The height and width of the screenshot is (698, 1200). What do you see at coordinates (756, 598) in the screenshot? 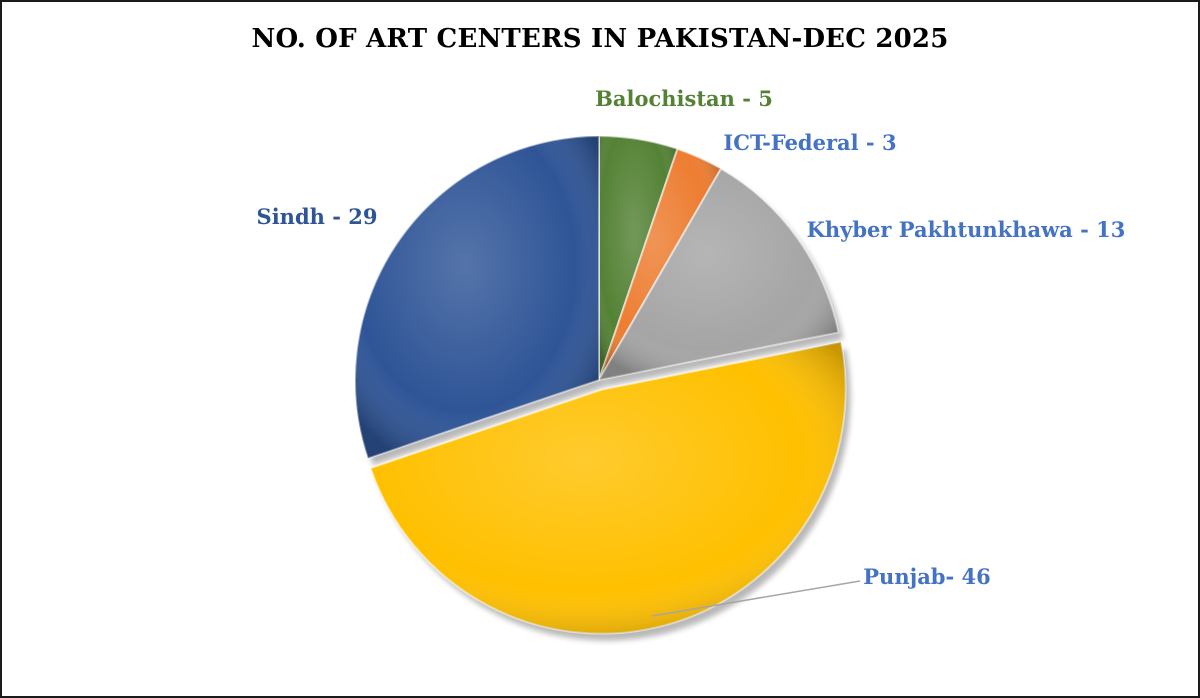
I see `leader-line` at bounding box center [756, 598].